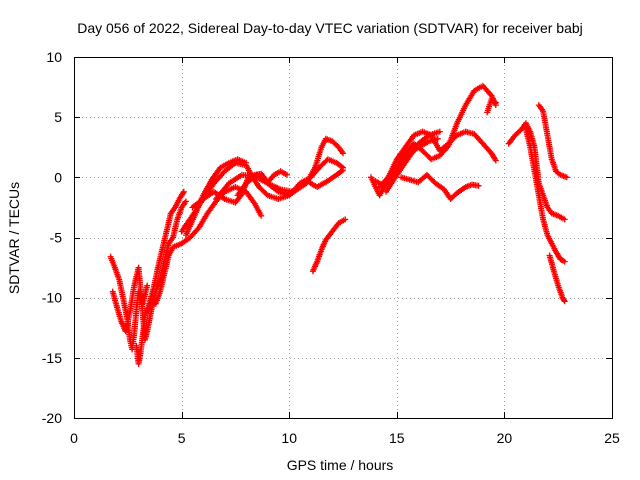 This screenshot has width=640, height=480. What do you see at coordinates (54, 57) in the screenshot?
I see `y-tick-label: 10` at bounding box center [54, 57].